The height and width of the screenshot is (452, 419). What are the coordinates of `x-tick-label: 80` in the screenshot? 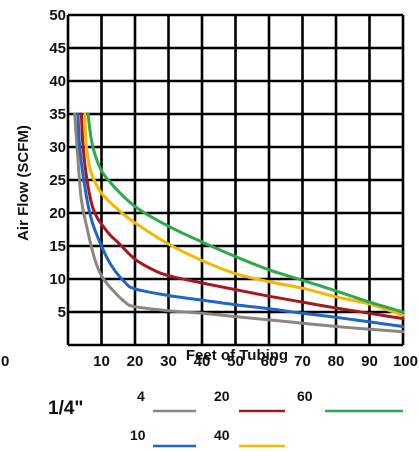 It's located at (336, 361).